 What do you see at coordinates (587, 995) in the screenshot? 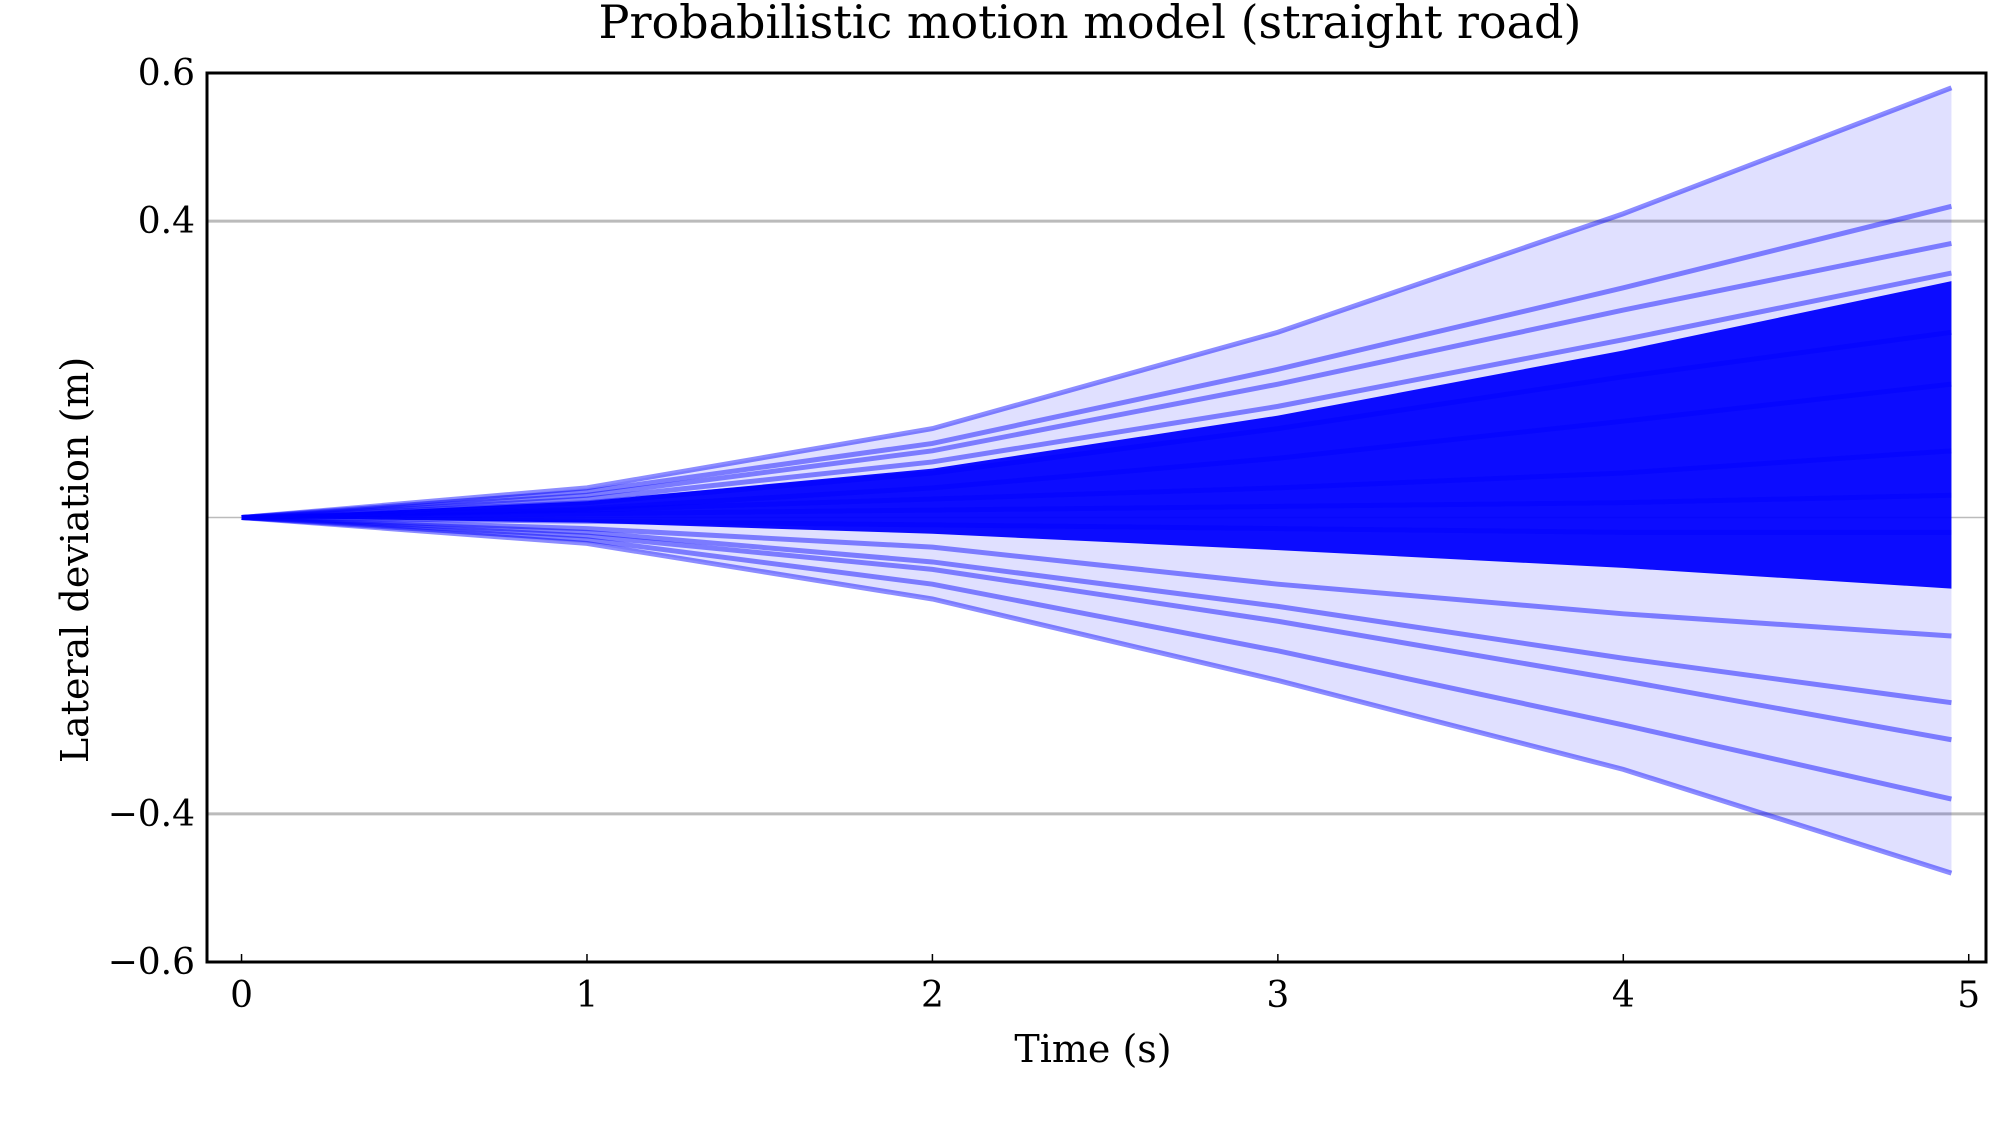
I see `x-tick-label-1: 1` at bounding box center [587, 995].